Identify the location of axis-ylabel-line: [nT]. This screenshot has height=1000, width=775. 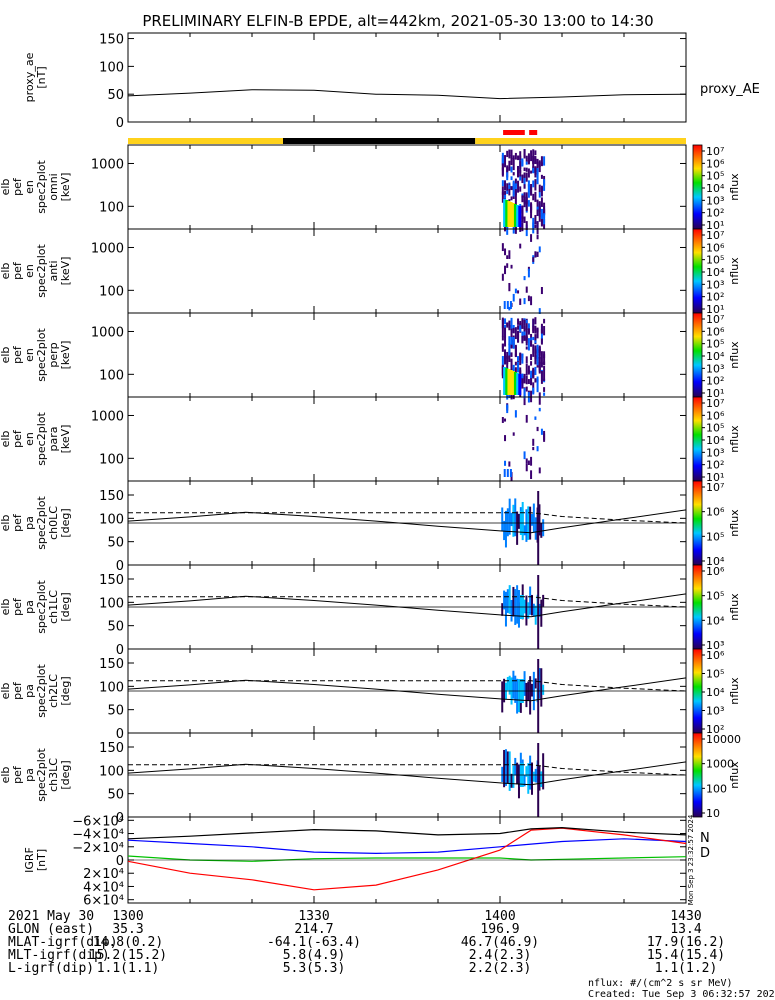
(41, 860).